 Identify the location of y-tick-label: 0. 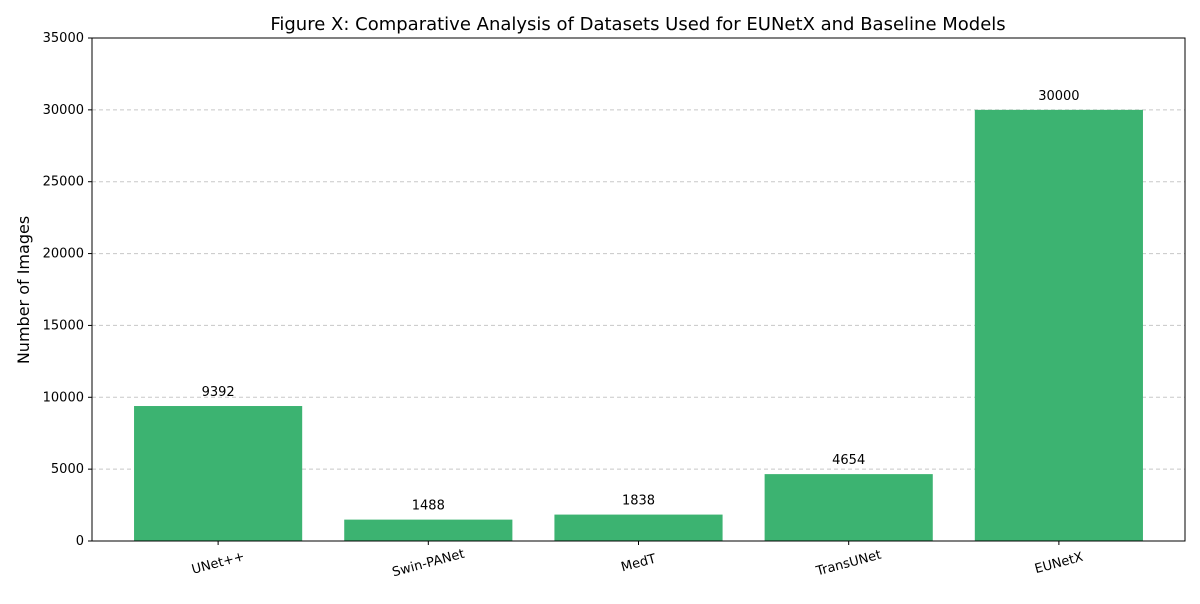
(80, 541).